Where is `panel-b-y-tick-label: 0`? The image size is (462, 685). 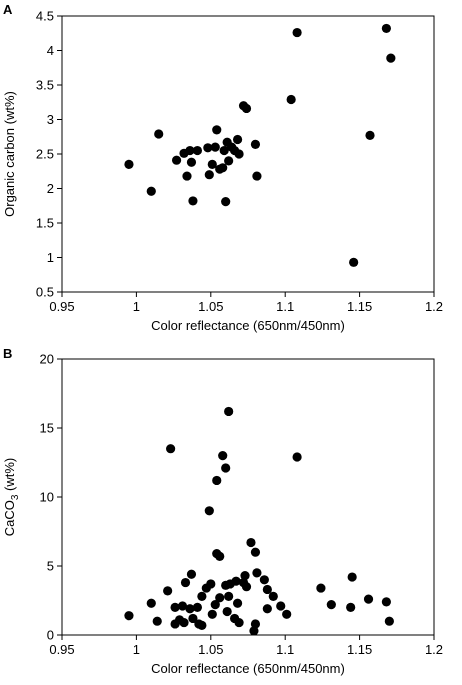 panel-b-y-tick-label: 0 is located at coordinates (50, 635).